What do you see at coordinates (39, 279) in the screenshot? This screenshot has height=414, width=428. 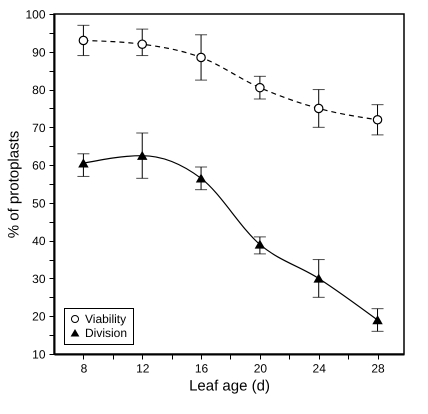 I see `y-tick-label: 30` at bounding box center [39, 279].